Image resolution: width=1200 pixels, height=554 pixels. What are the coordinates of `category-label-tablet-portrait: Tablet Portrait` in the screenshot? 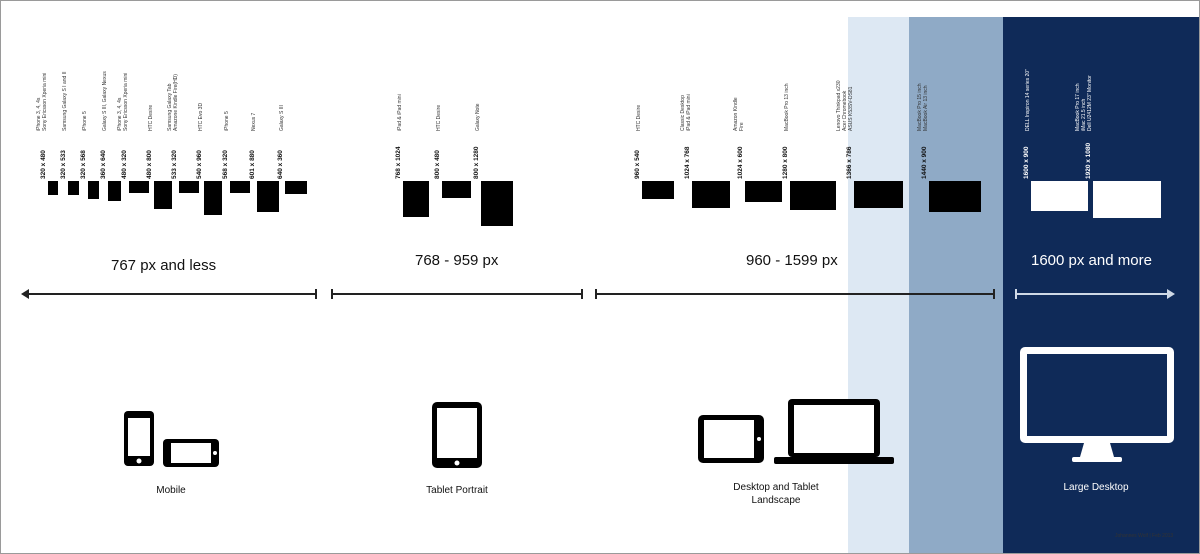 It's located at (457, 490).